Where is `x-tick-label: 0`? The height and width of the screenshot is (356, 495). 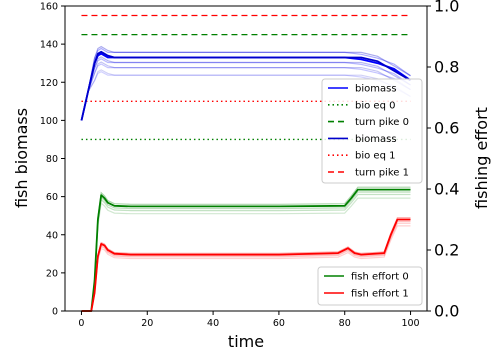
x-tick-label: 0 is located at coordinates (81, 323).